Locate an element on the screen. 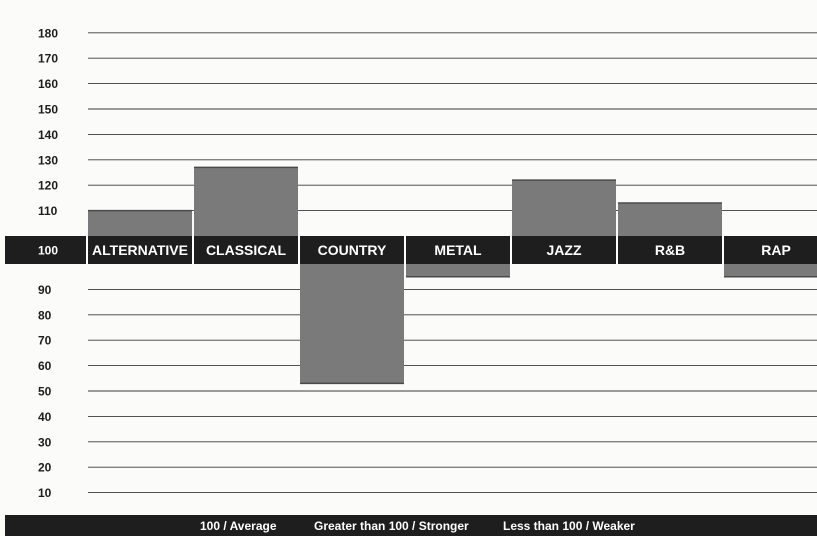 The width and height of the screenshot is (817, 536). legend-item-weaker: Less than 100 / Weaker is located at coordinates (569, 526).